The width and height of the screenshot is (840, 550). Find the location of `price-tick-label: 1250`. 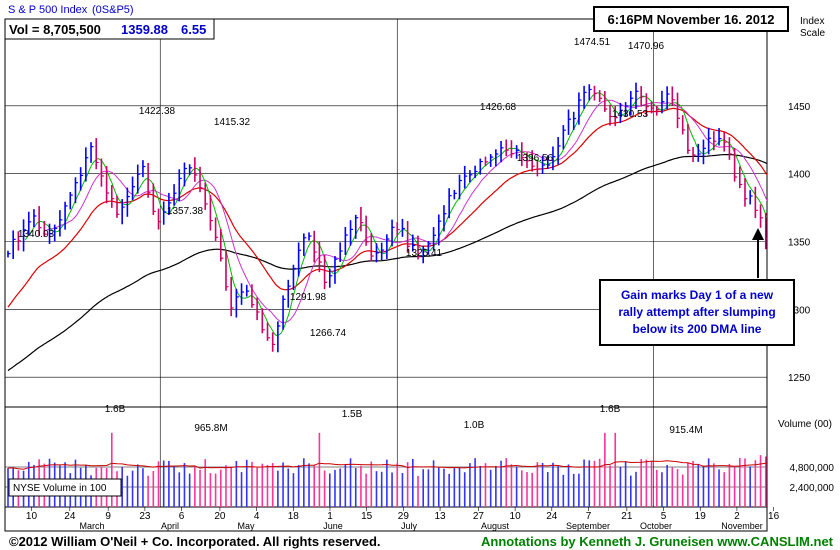

price-tick-label: 1250 is located at coordinates (799, 378).